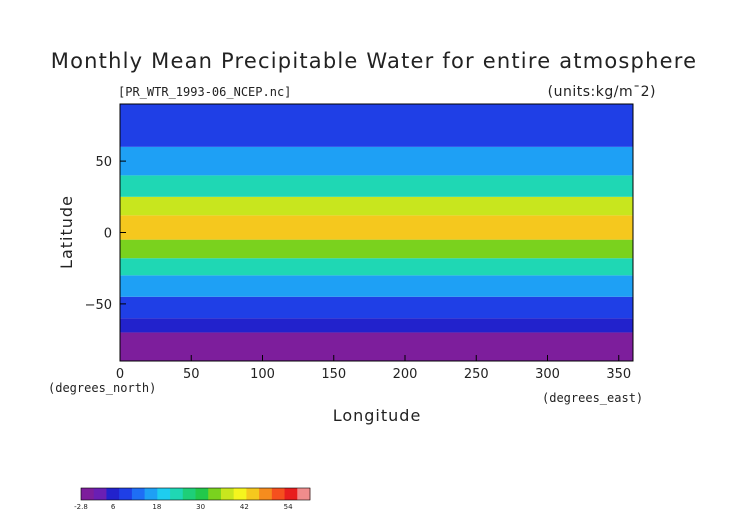 This screenshot has width=752, height=532. I want to click on colorbar-tick-label: 30, so click(200, 507).